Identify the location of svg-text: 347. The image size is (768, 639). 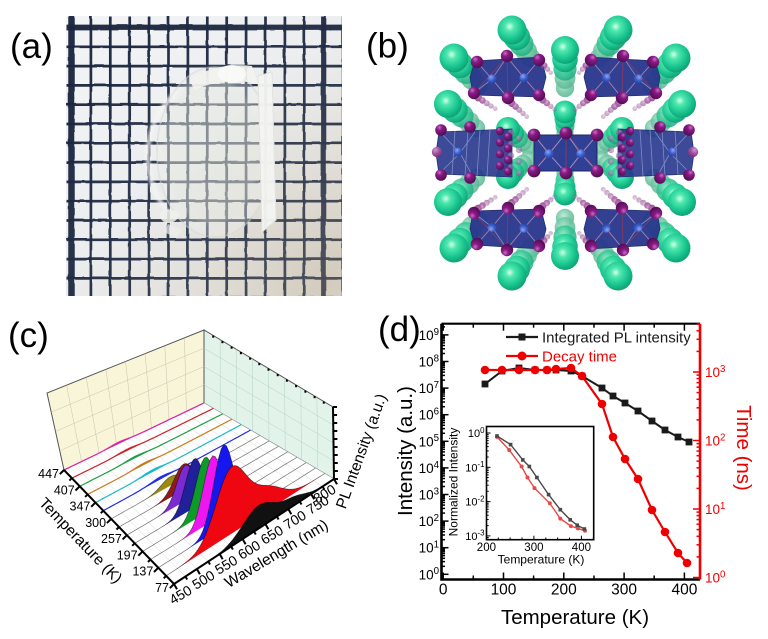
(80, 507).